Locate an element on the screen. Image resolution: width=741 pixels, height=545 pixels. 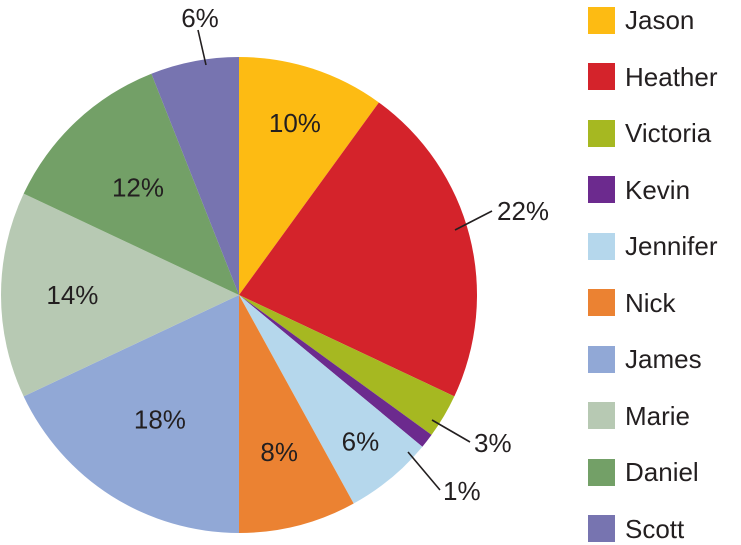
legend-item-jennifer: Jennifer is located at coordinates (653, 246).